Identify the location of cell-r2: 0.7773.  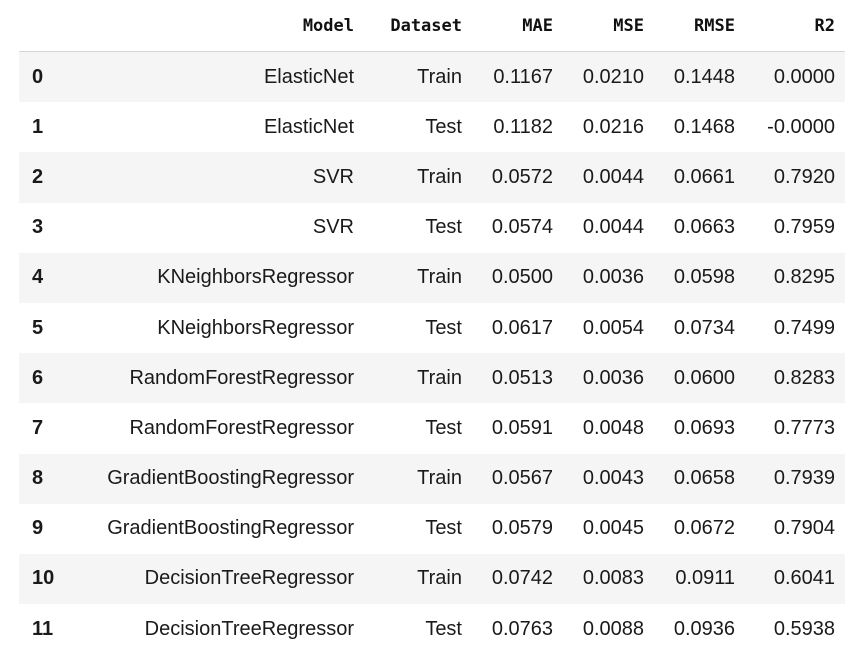
(795, 428).